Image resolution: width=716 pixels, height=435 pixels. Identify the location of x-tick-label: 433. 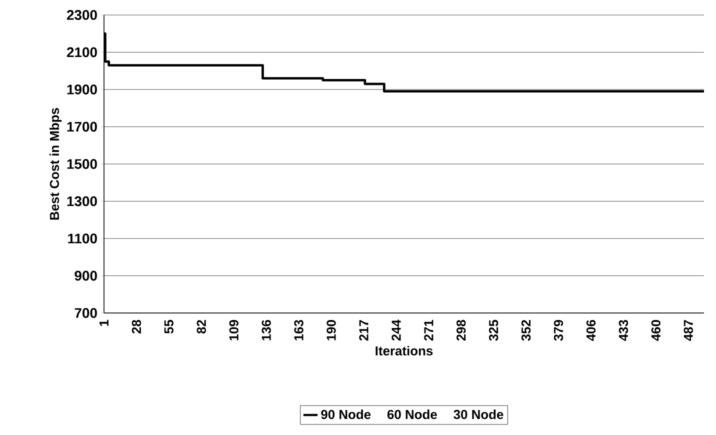
(623, 330).